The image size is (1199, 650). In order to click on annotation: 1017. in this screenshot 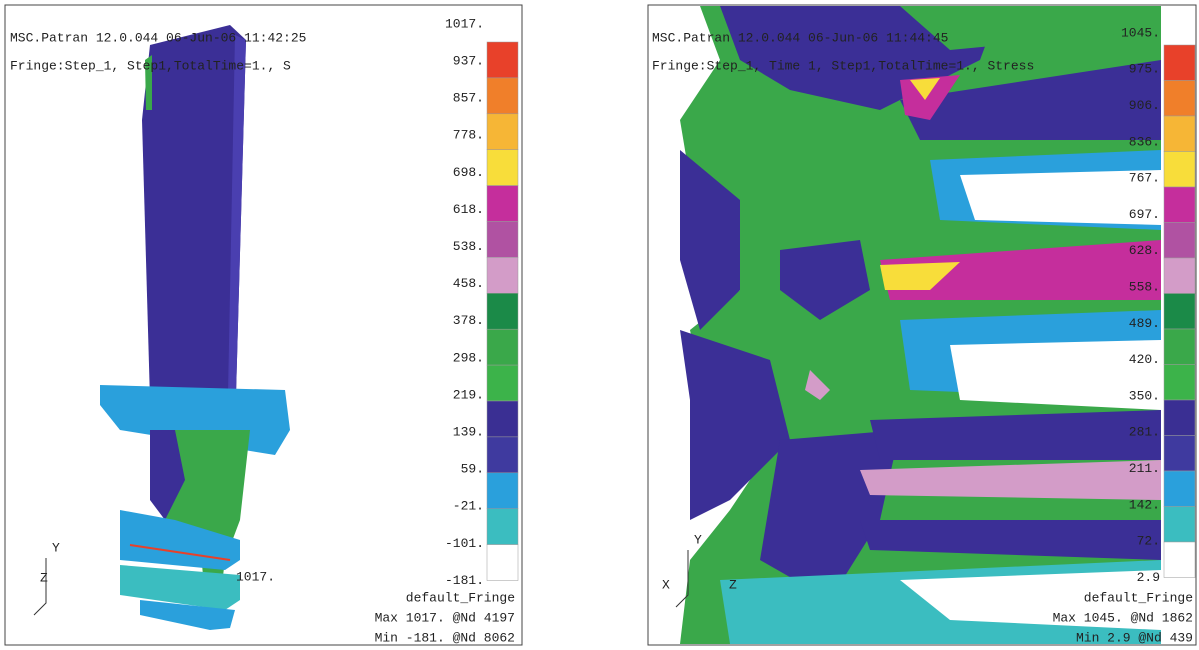, I will do `click(255, 576)`.